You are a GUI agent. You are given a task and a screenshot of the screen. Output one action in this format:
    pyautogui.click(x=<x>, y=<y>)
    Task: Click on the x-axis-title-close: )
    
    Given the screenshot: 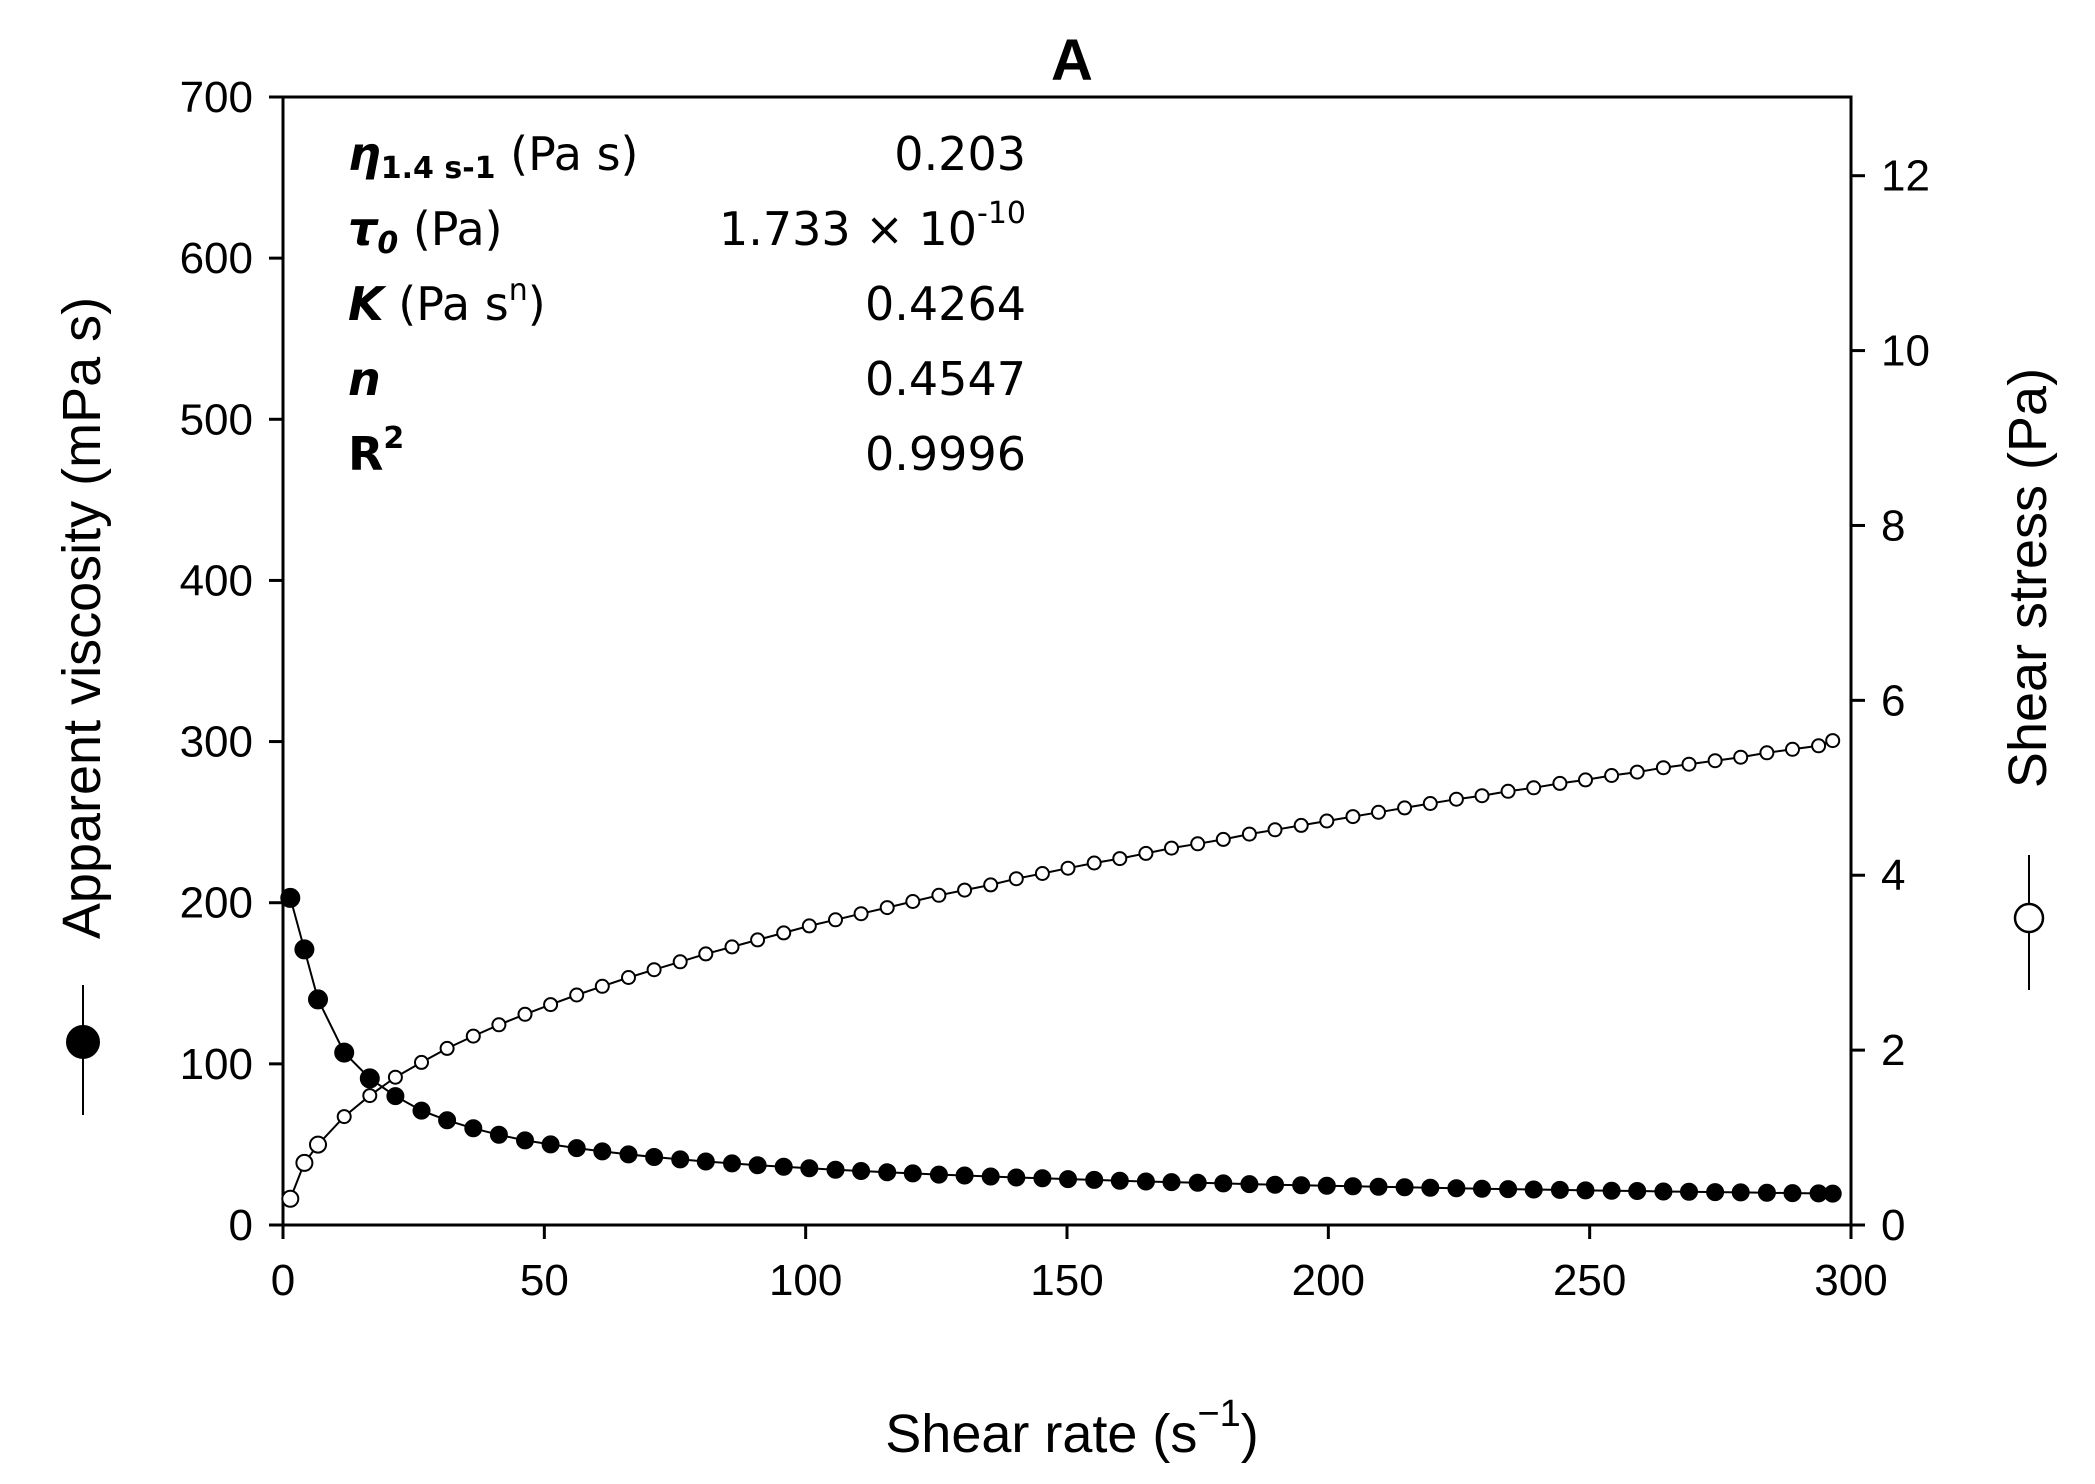 What is the action you would take?
    pyautogui.click(x=1250, y=1434)
    